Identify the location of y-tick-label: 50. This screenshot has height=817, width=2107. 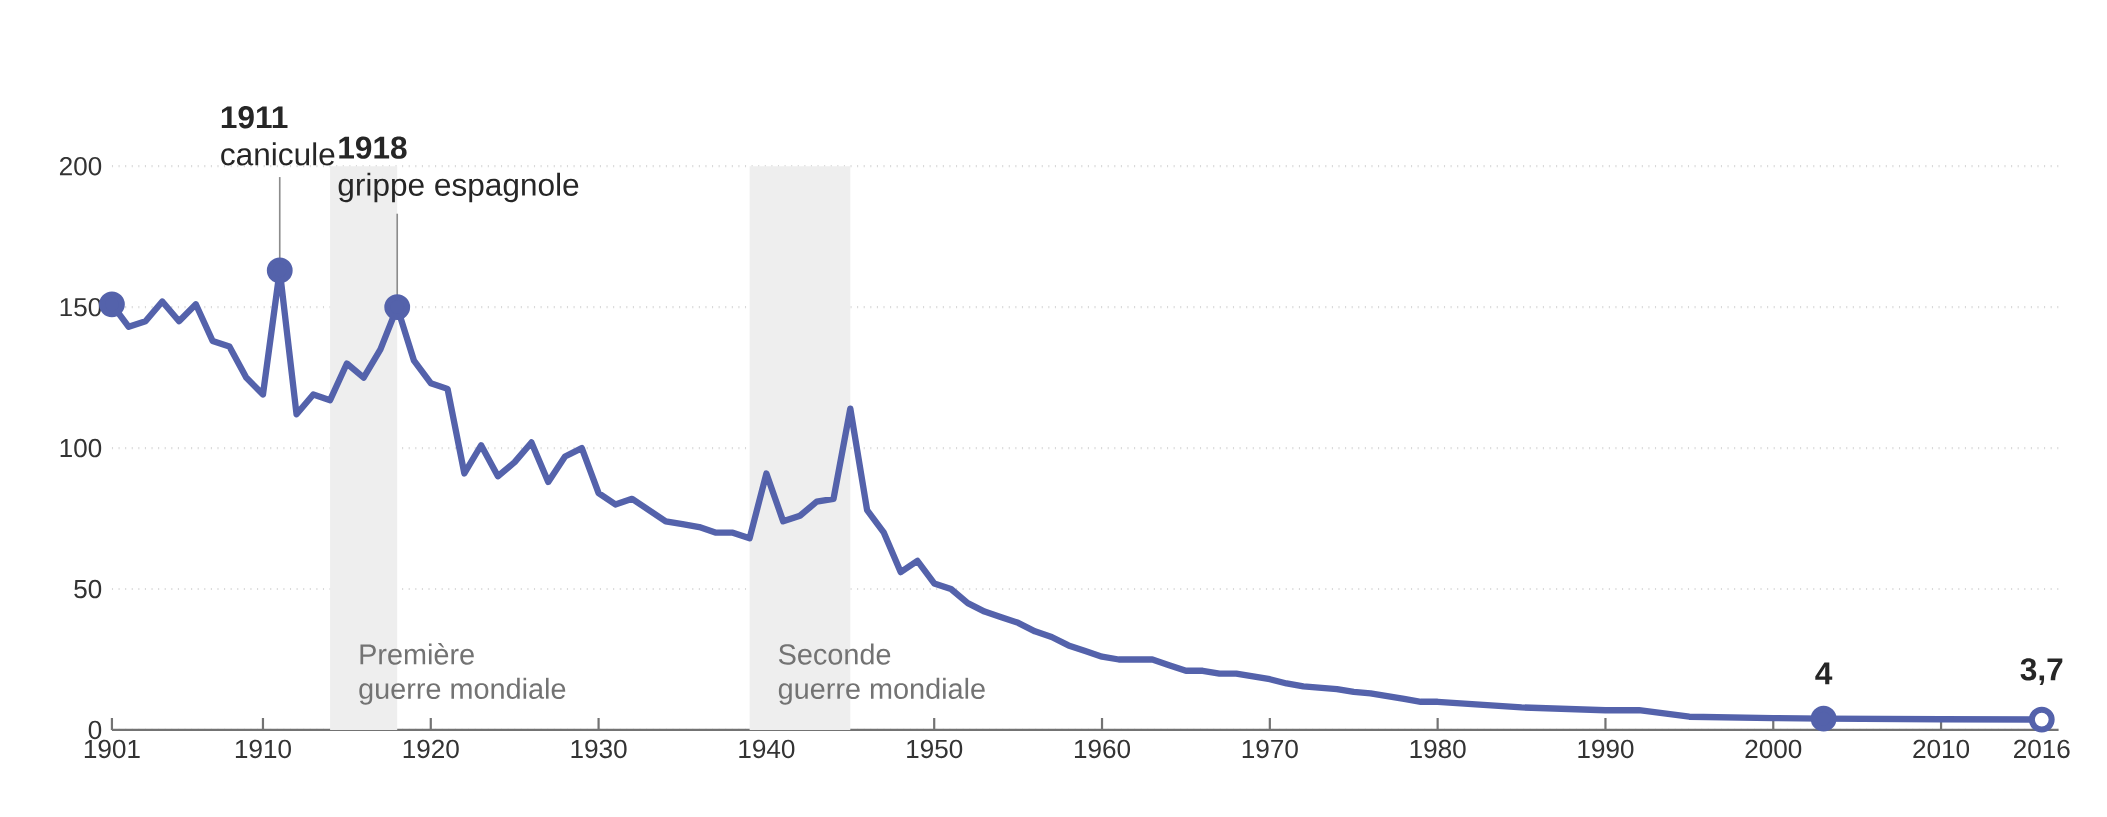
(88, 589).